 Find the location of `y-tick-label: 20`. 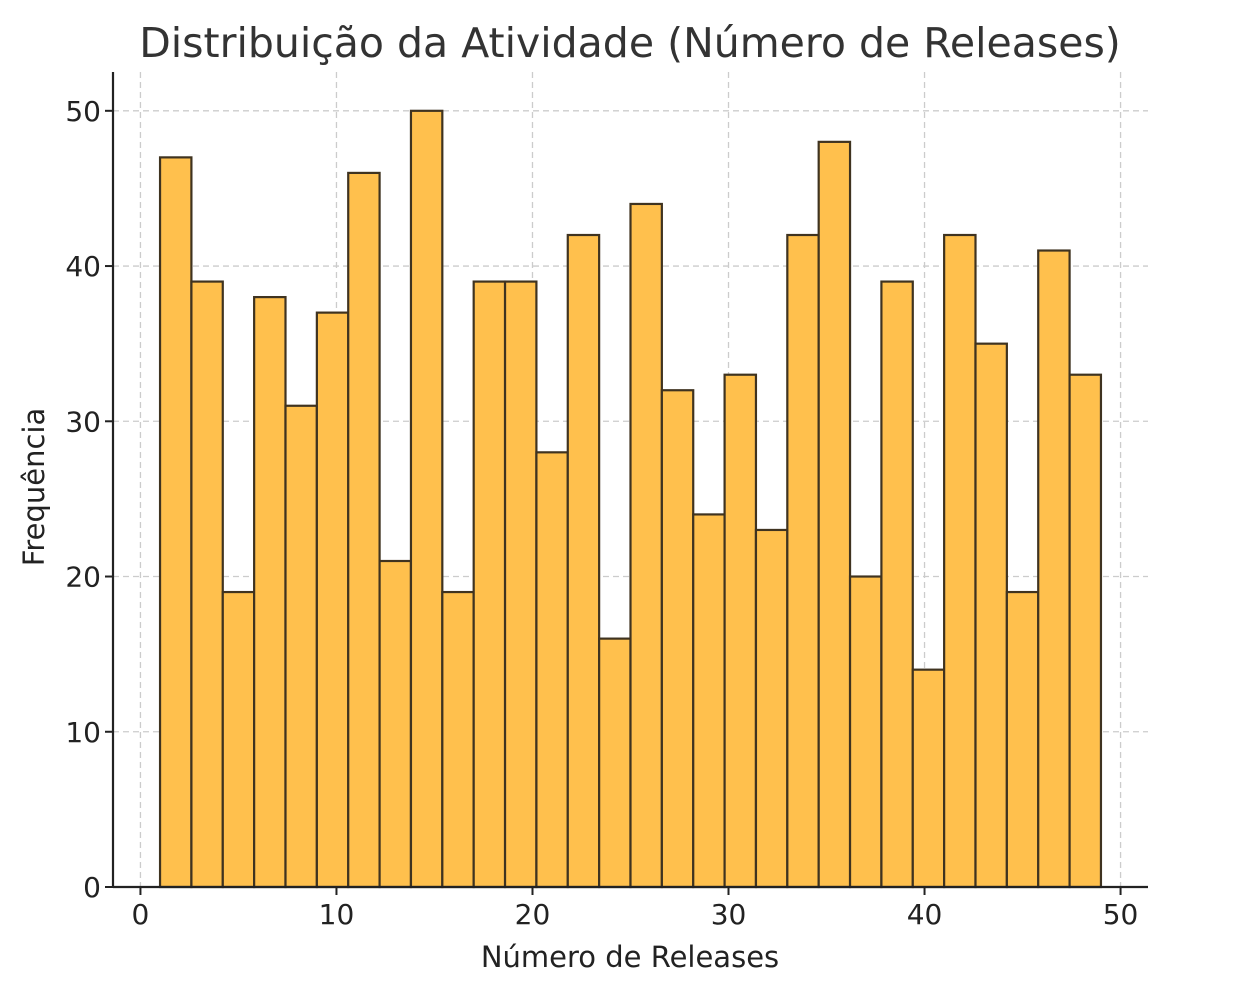

y-tick-label: 20 is located at coordinates (83, 577).